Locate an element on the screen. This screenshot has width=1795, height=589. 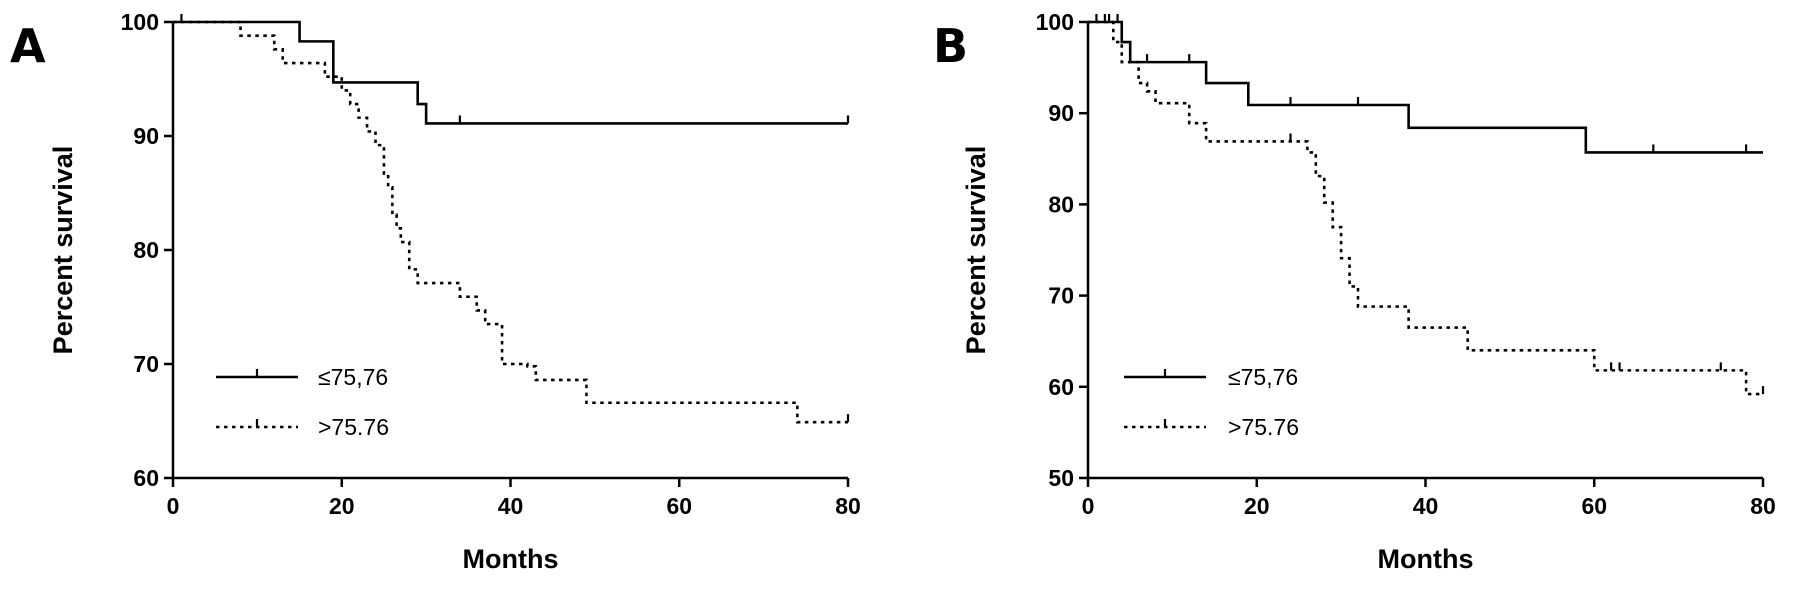
panel-label: B is located at coordinates (950, 46).